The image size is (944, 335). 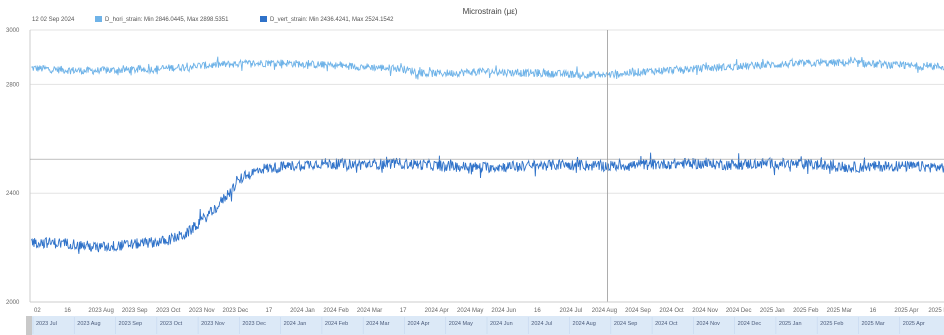 What do you see at coordinates (131, 324) in the screenshot?
I see `navigator-month-label: 2023 Sep` at bounding box center [131, 324].